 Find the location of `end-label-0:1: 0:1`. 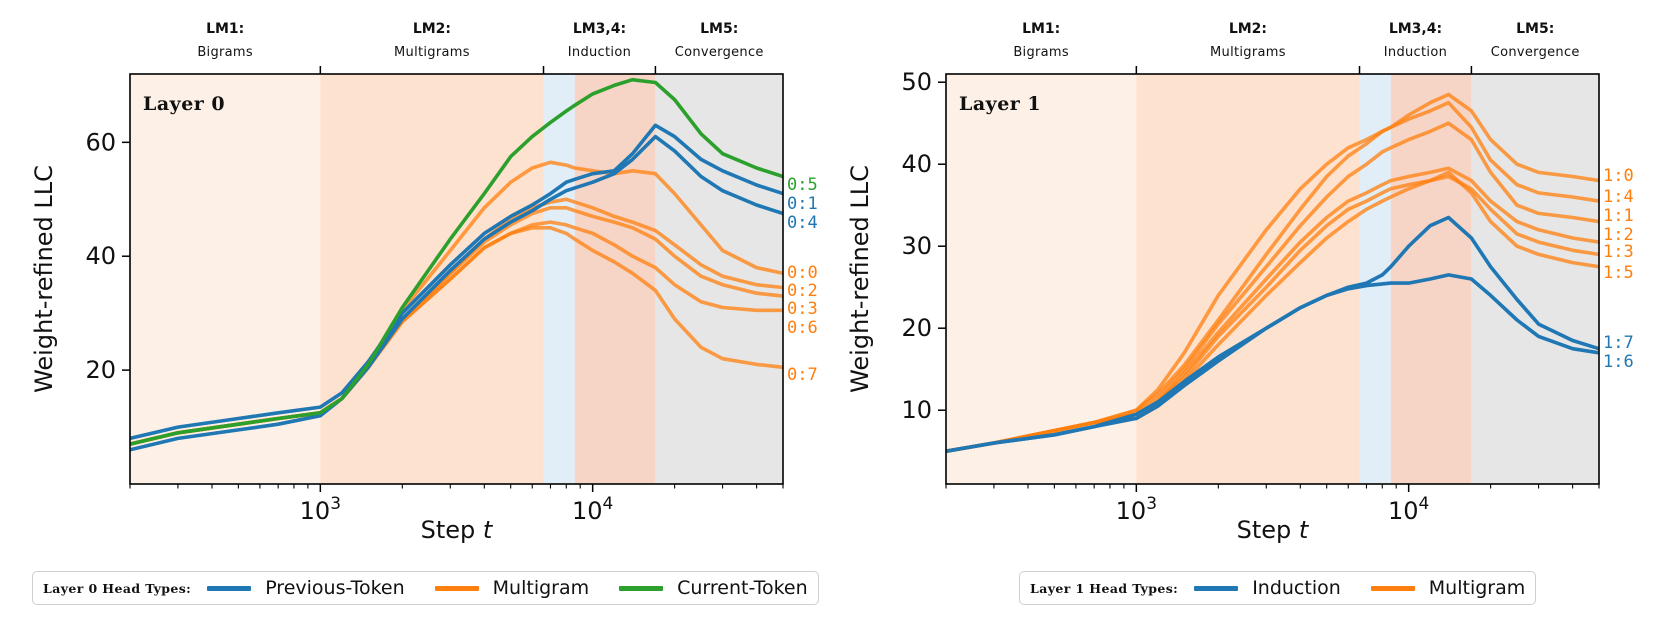

end-label-0:1: 0:1 is located at coordinates (802, 204).